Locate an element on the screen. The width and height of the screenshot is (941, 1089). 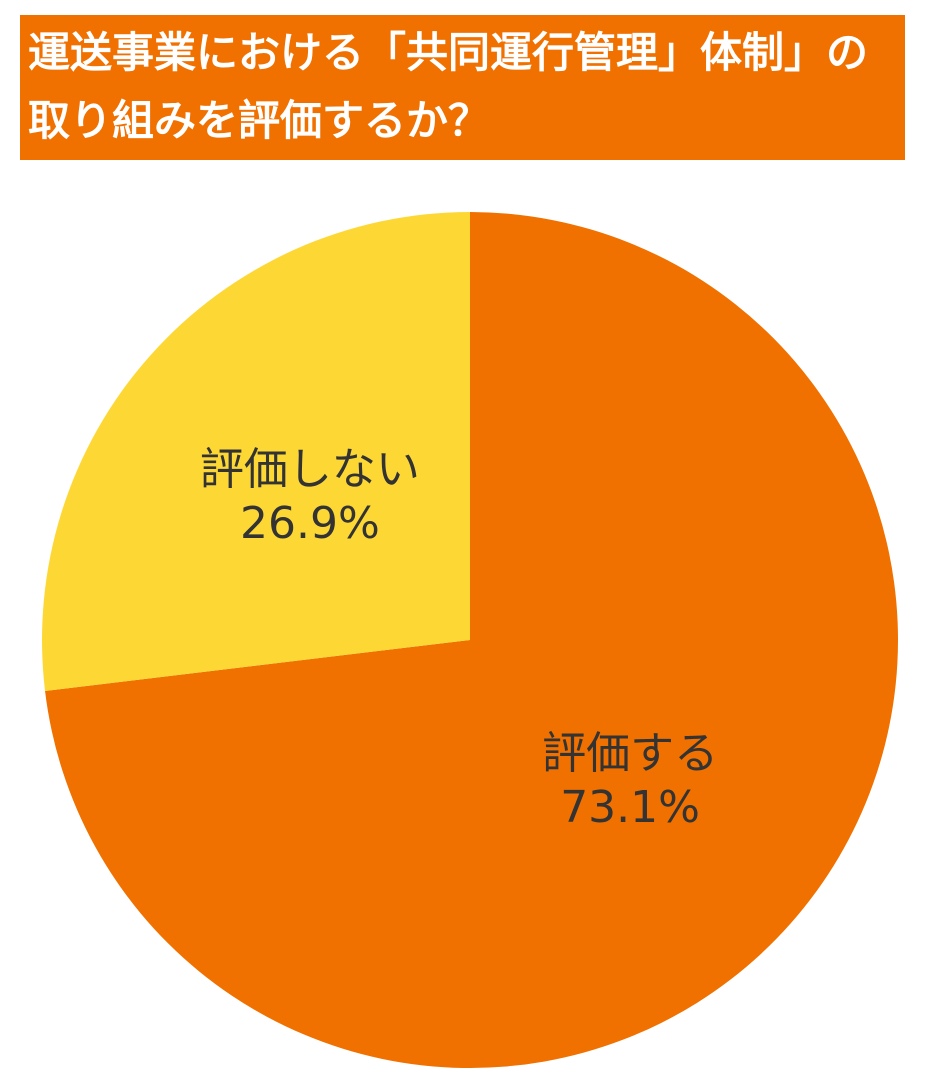
chart-title: 運送事業における「共同運行管理」体制」の取り組みを評価するか？ is located at coordinates (462, 87).